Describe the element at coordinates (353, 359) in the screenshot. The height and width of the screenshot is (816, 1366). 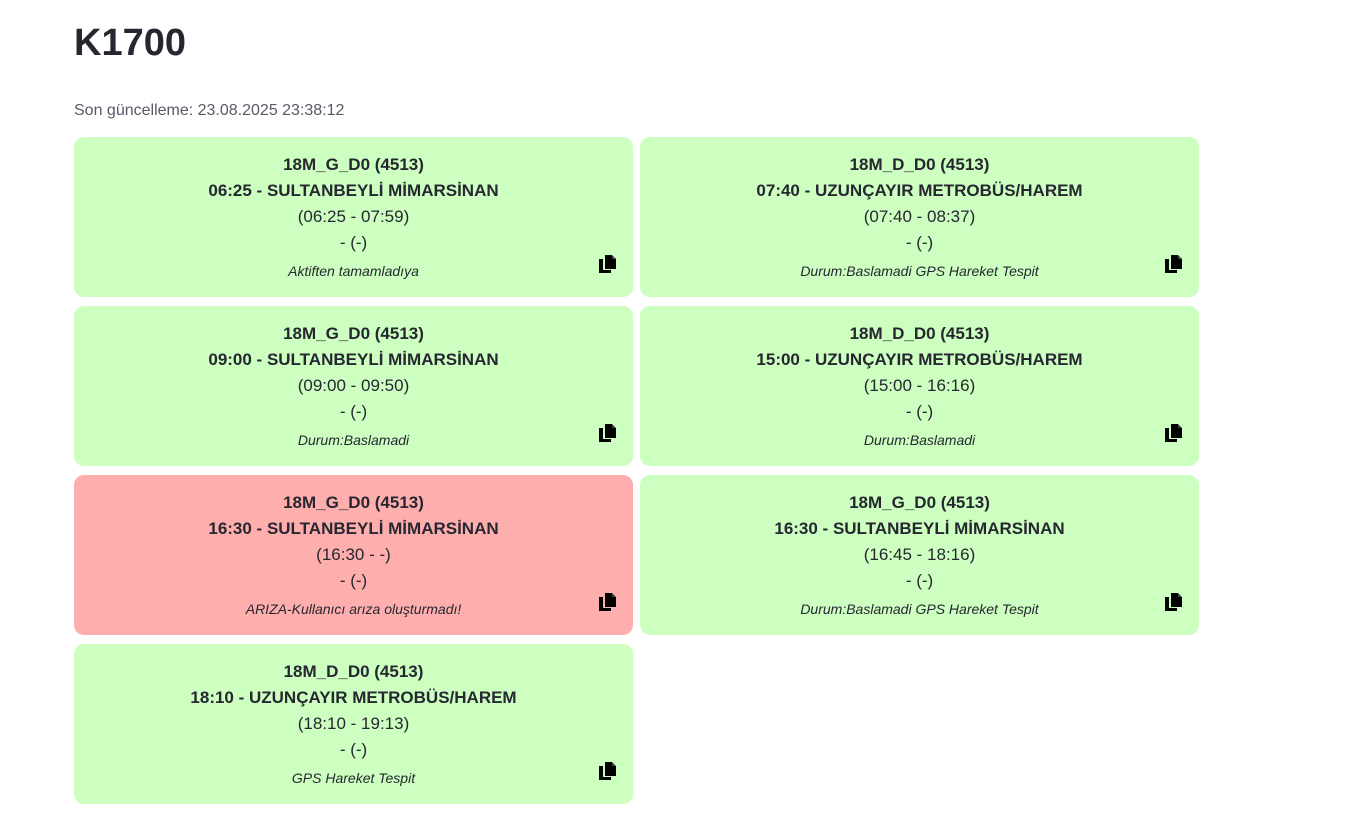
I see `trip-departure: 09:00 - SULTANBEYLİ MİMARSİNAN` at that location.